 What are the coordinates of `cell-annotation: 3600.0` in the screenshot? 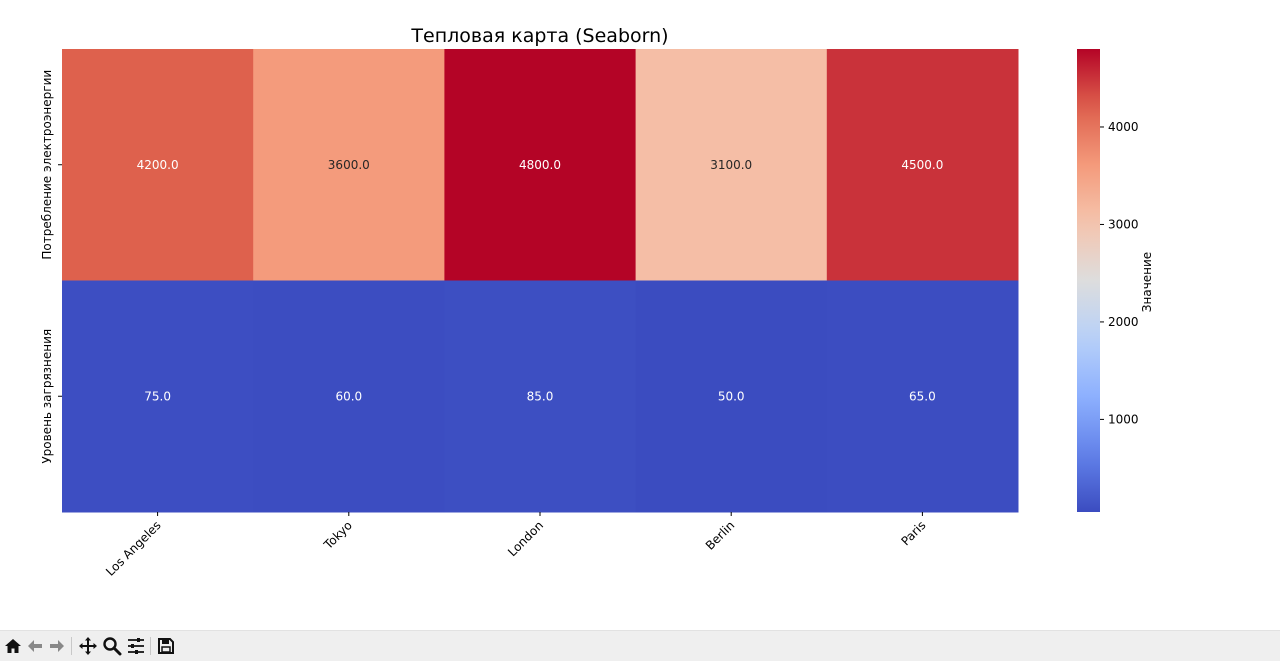 It's located at (349, 165).